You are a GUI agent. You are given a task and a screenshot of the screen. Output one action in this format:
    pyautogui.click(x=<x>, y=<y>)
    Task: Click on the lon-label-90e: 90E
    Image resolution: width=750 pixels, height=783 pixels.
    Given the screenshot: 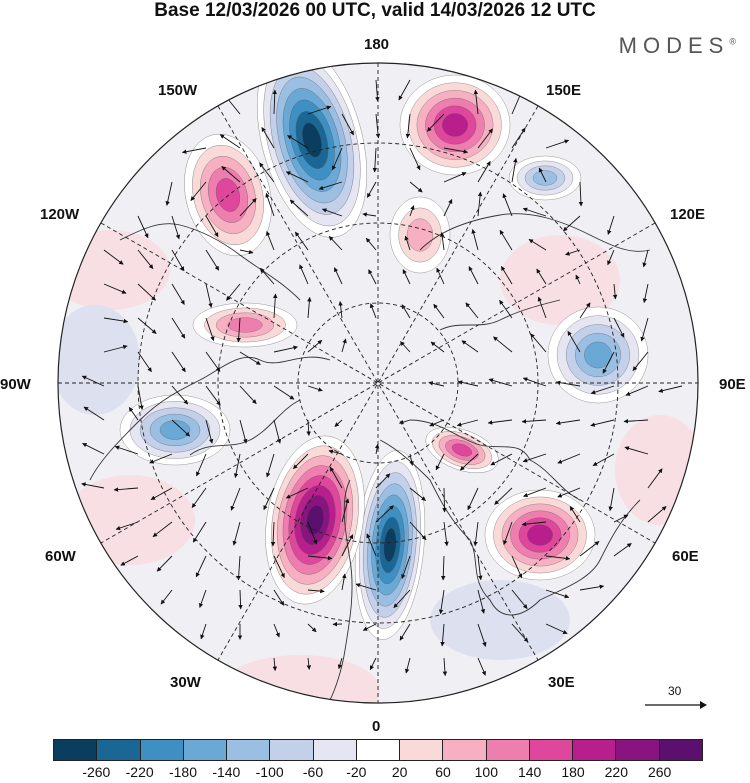 What is the action you would take?
    pyautogui.click(x=732, y=384)
    